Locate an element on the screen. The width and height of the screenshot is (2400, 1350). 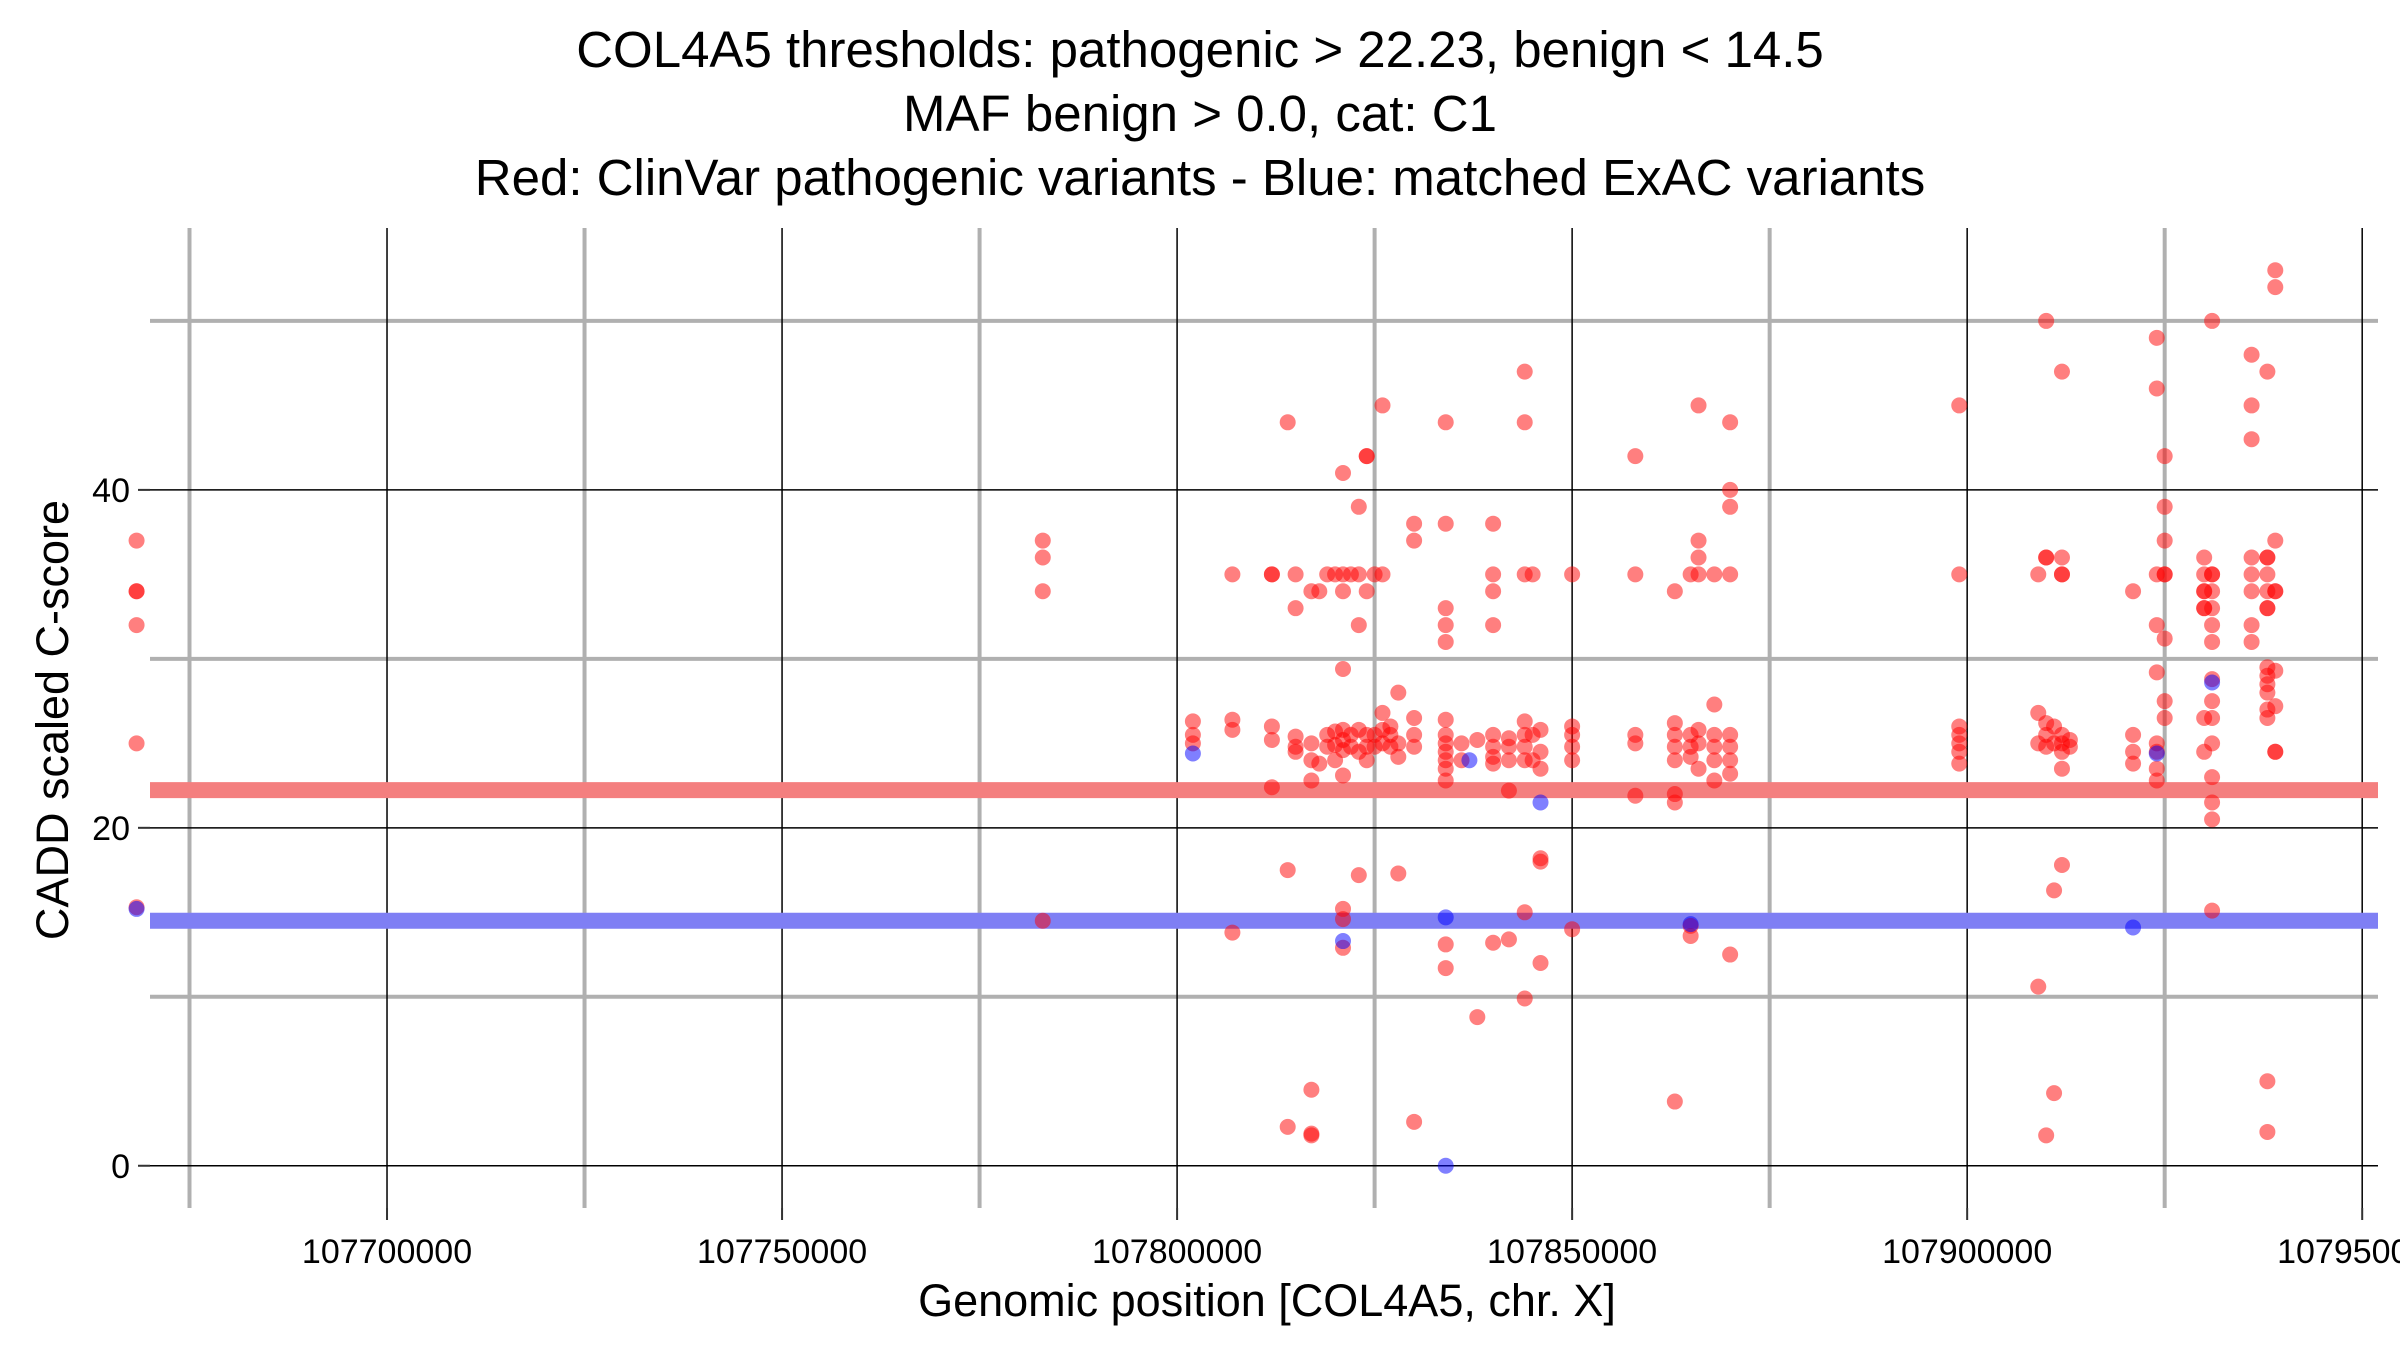
y-tick-label: 20 is located at coordinates (111, 829).